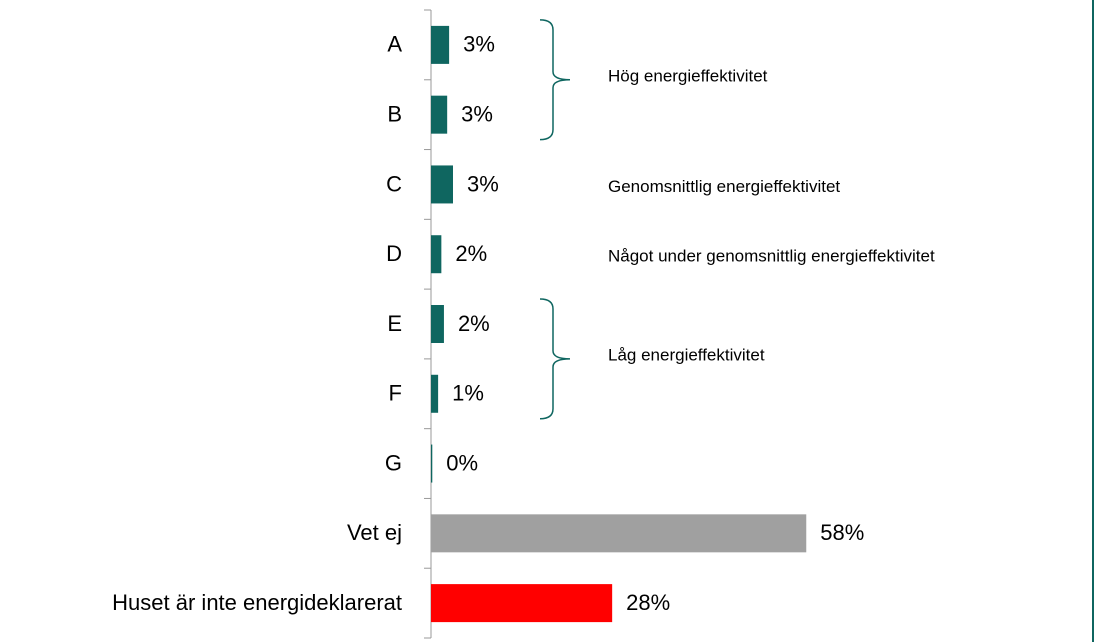 The height and width of the screenshot is (642, 1097). I want to click on annotation: Genomsnittlig energieffektivitet, so click(724, 186).